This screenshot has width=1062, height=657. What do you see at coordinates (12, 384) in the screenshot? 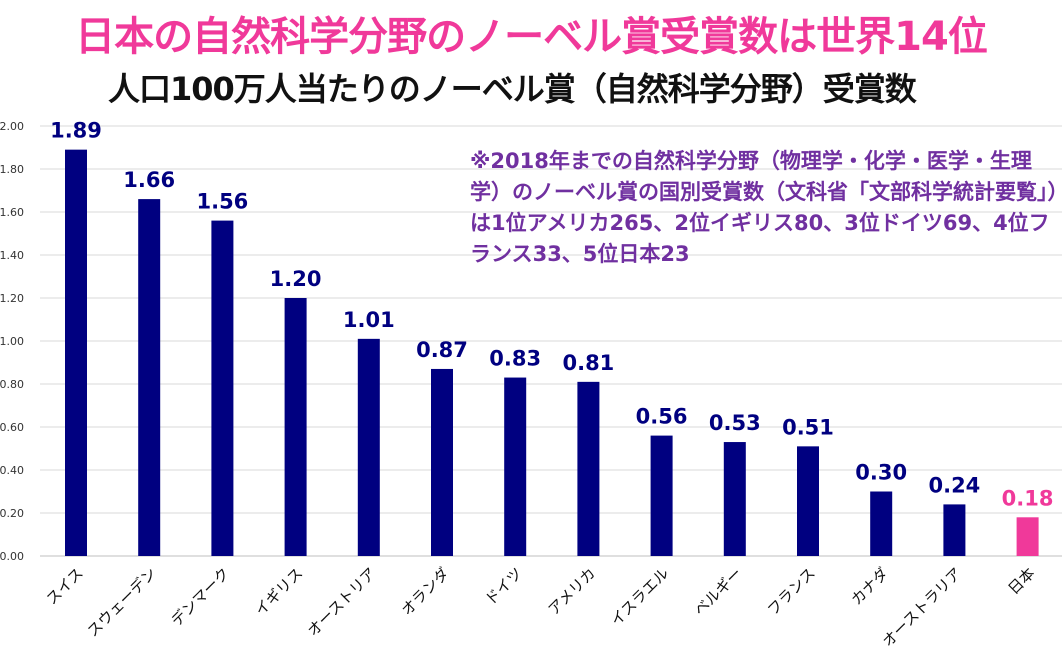
I see `y-tick-label: 0.80` at bounding box center [12, 384].